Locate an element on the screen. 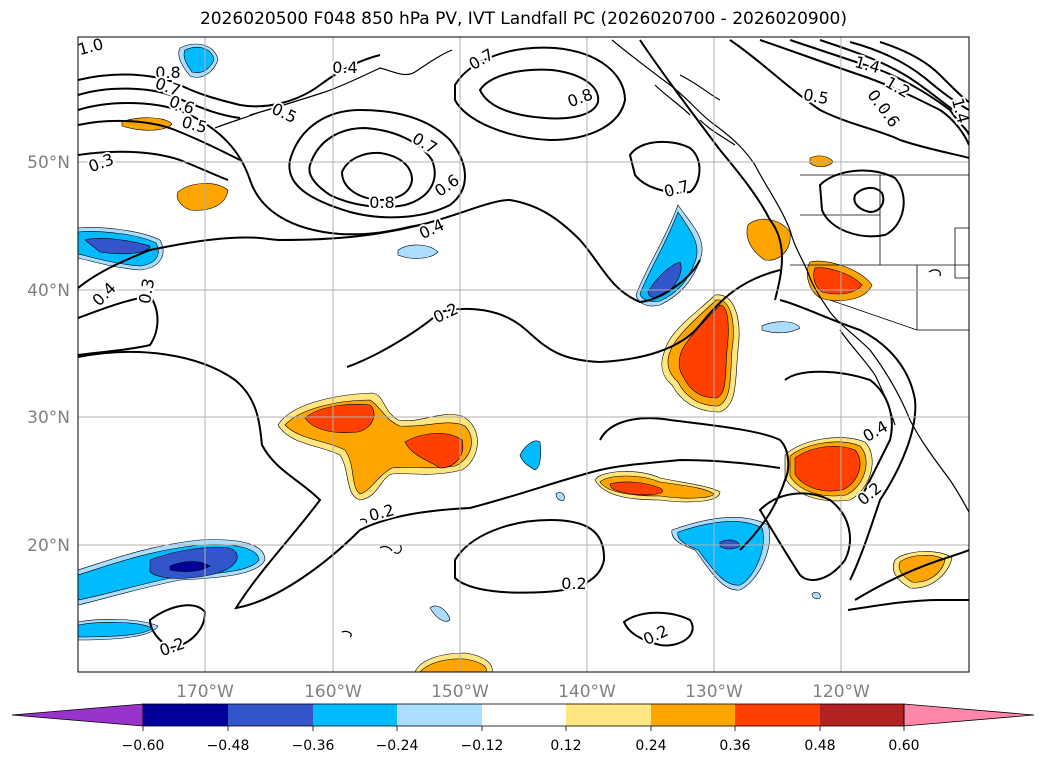 This screenshot has width=1047, height=765. colorbar-tick-label: 0.36 is located at coordinates (734, 746).